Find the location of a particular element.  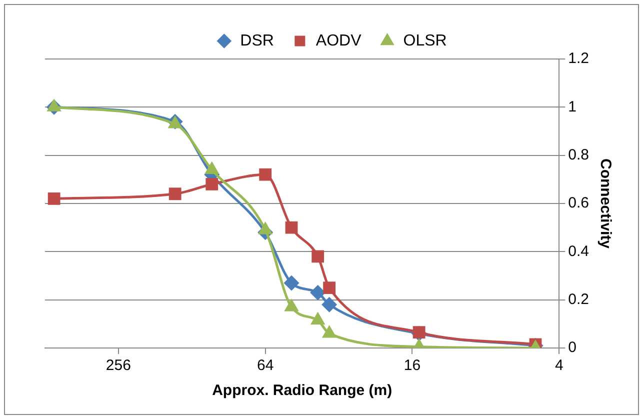

x-tick-label: 256 is located at coordinates (118, 365).